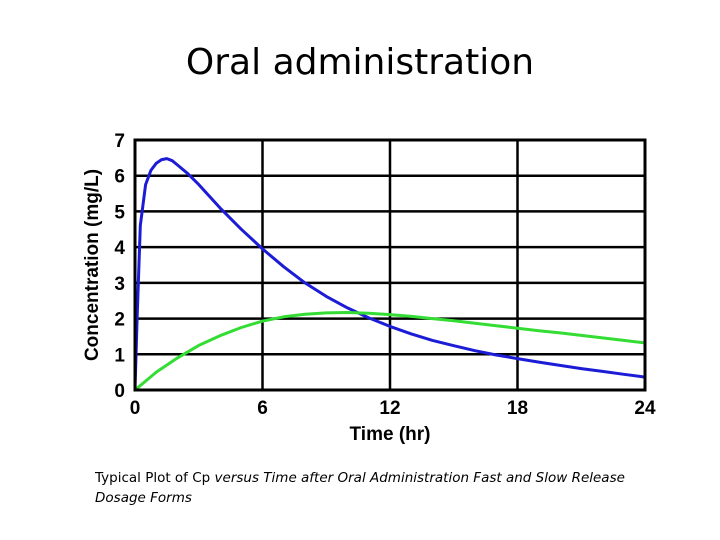  I want to click on x-tick-label: 6, so click(262, 408).